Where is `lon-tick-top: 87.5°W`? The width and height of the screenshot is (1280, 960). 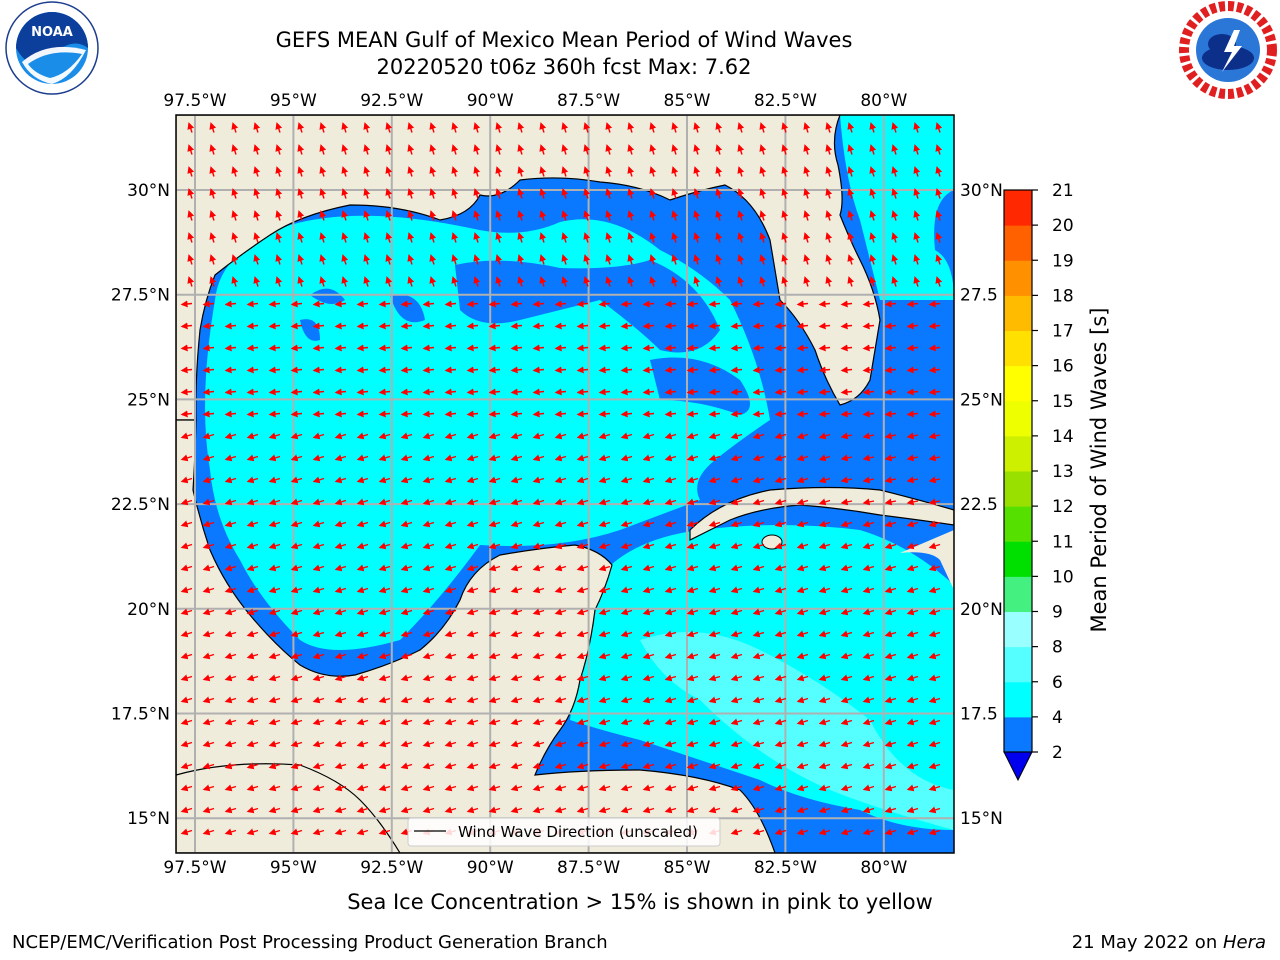 lon-tick-top: 87.5°W is located at coordinates (588, 101).